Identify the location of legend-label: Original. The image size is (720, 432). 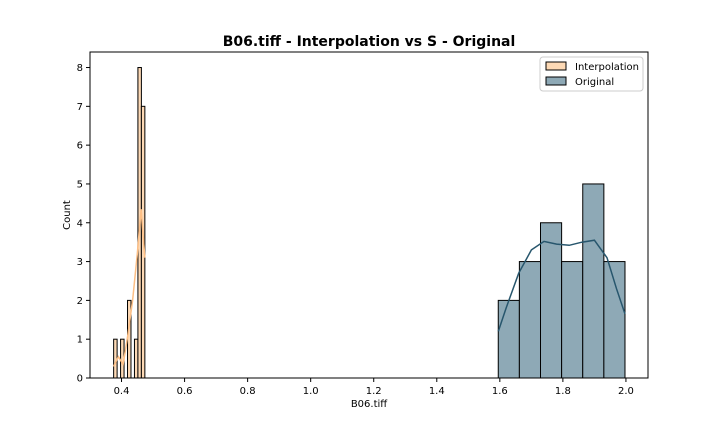
(594, 82).